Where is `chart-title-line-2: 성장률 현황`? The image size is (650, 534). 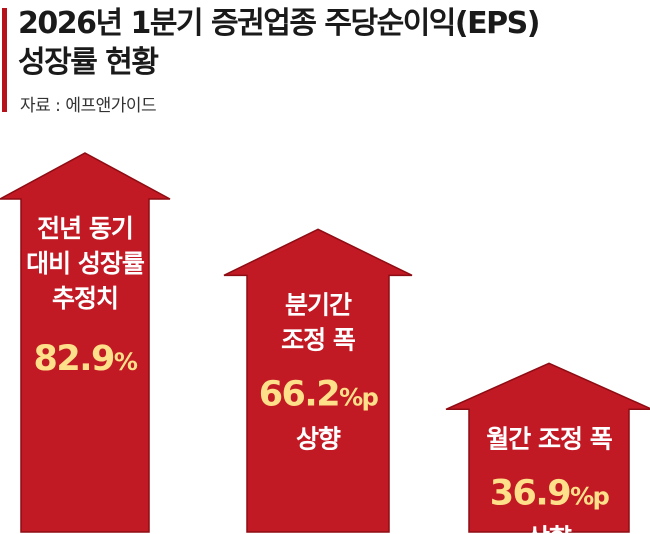 chart-title-line-2: 성장률 현황 is located at coordinates (88, 62).